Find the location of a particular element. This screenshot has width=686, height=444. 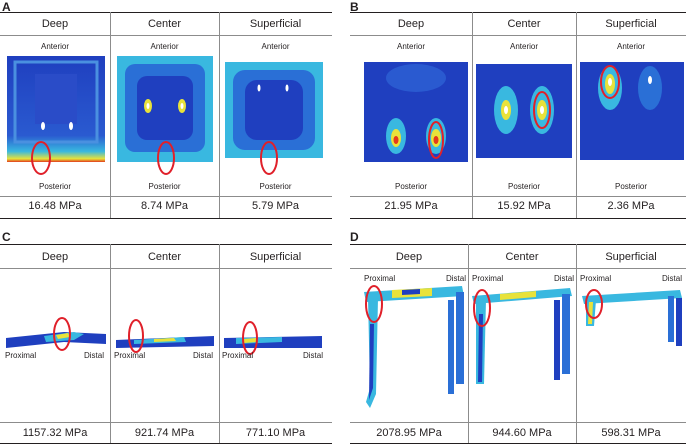

panel-a-top-rule is located at coordinates (166, 12).